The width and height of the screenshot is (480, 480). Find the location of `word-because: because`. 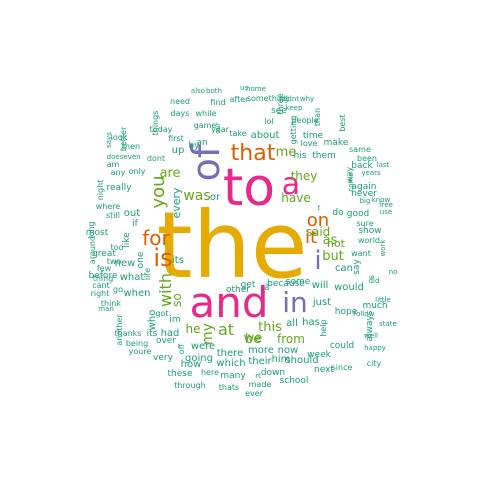

word-because: because is located at coordinates (286, 284).